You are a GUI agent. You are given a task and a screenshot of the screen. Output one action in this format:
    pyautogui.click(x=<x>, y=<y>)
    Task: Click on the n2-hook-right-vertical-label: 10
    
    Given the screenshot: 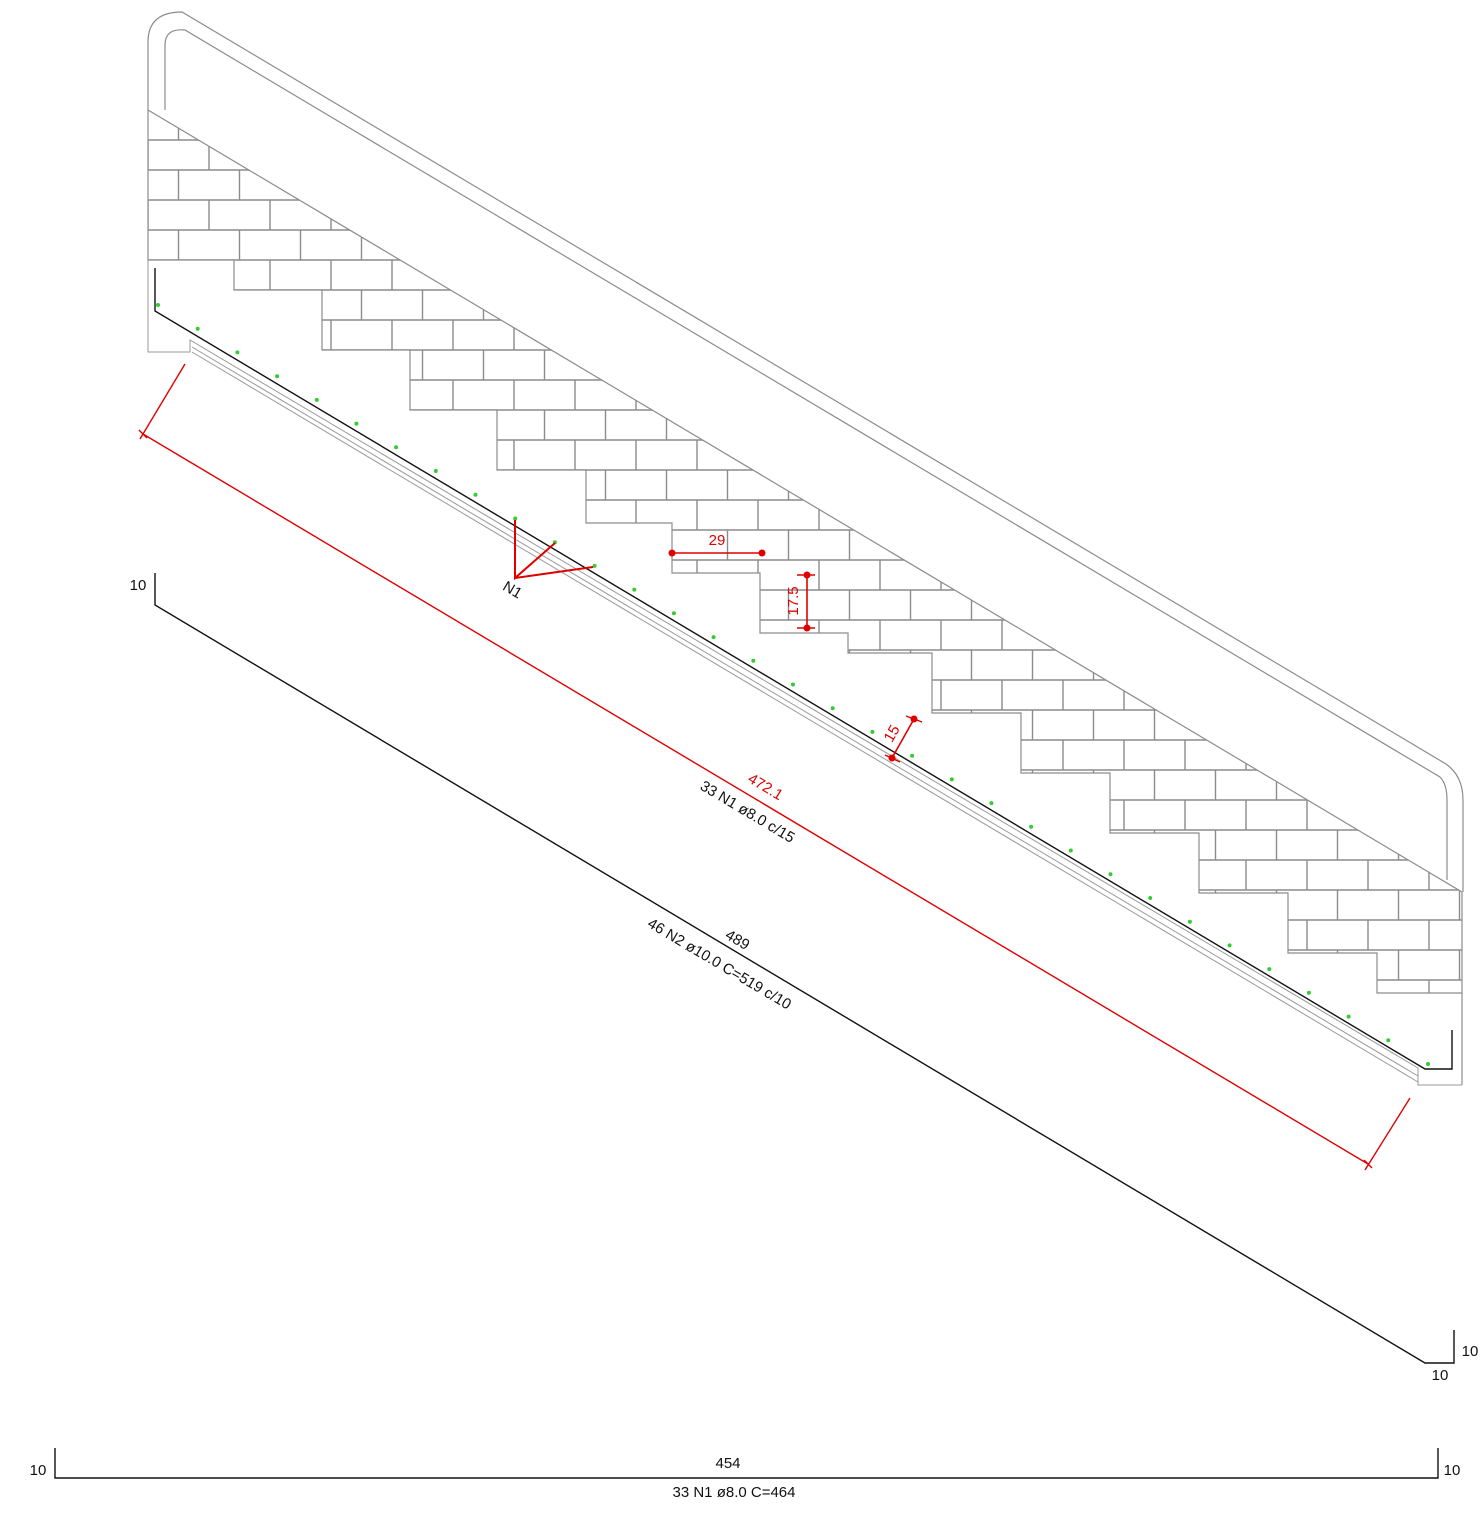 What is the action you would take?
    pyautogui.click(x=1470, y=1351)
    